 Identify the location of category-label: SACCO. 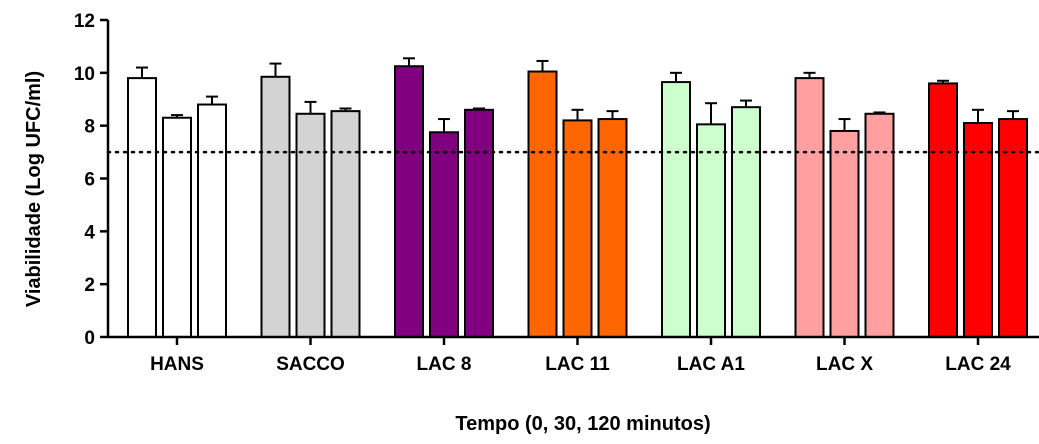
(310, 364).